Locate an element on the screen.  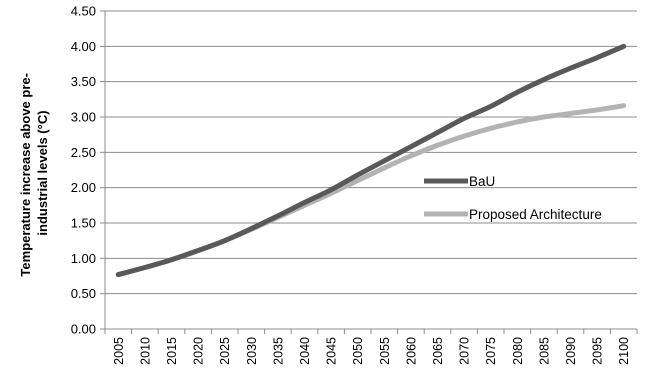
y-tick-label: 4.50 is located at coordinates (83, 11).